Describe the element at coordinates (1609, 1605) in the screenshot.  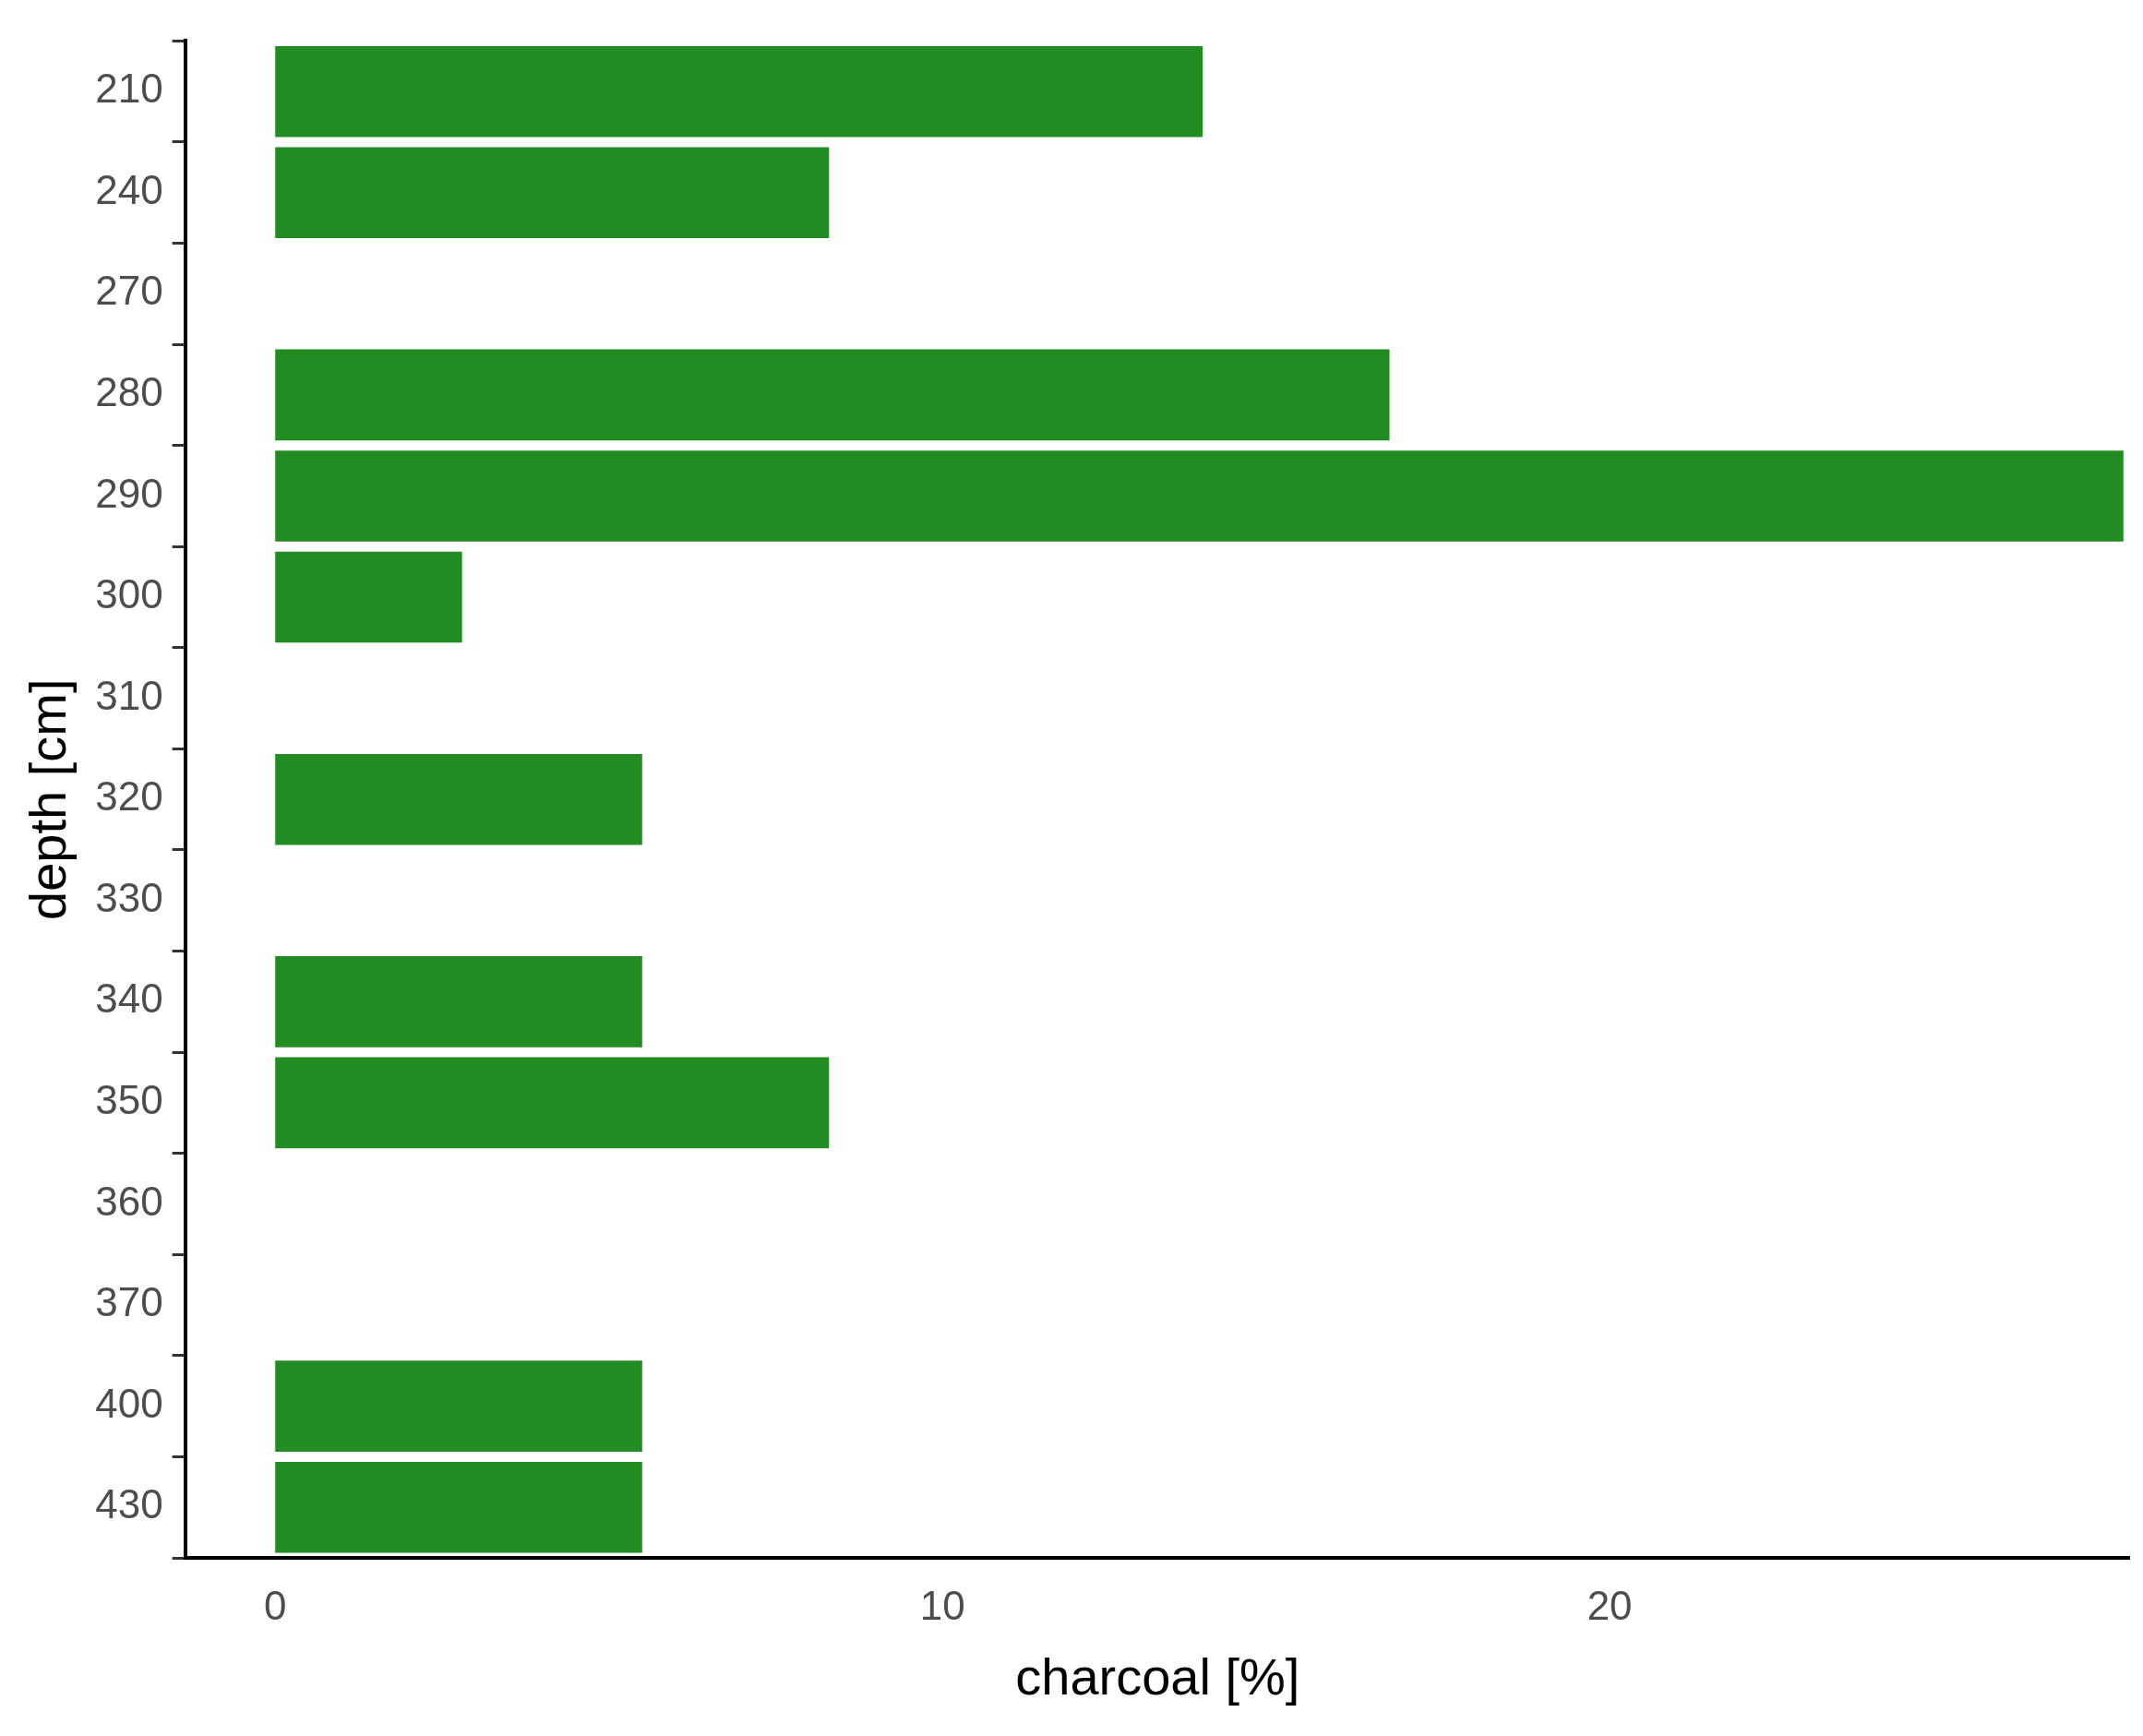
I see `x-tick-label: 20` at that location.